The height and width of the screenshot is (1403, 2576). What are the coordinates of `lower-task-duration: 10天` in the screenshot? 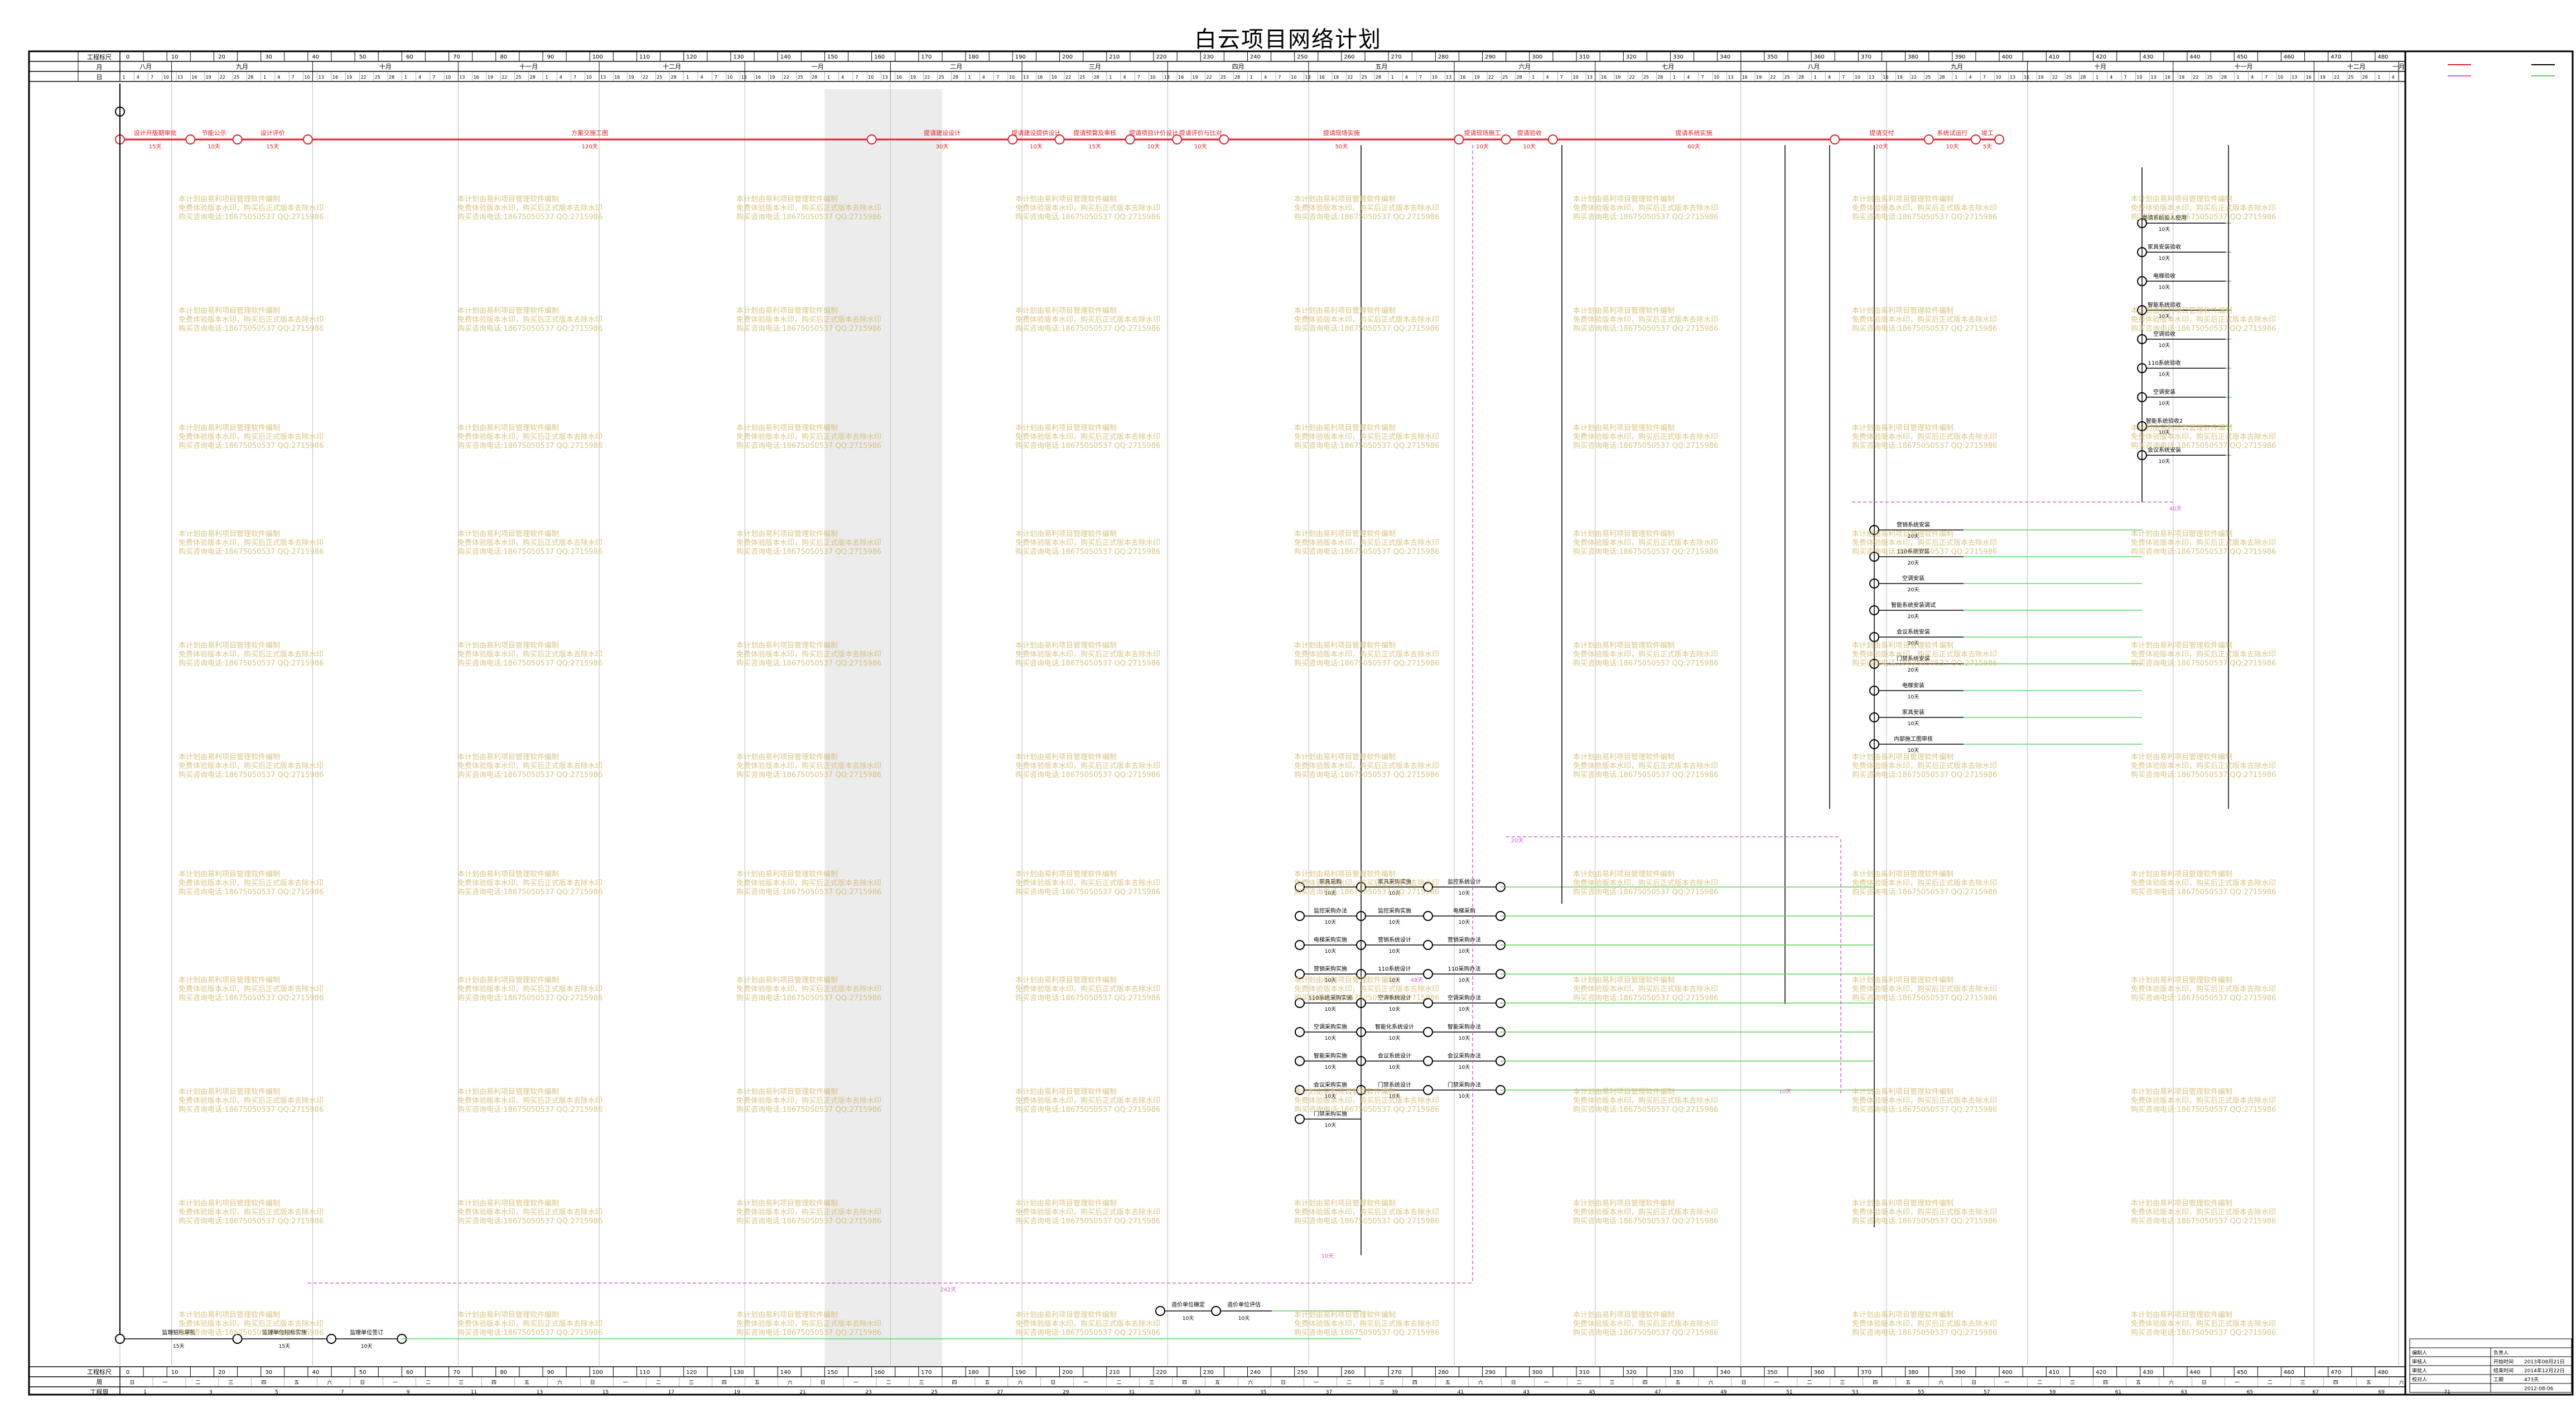 It's located at (1330, 951).